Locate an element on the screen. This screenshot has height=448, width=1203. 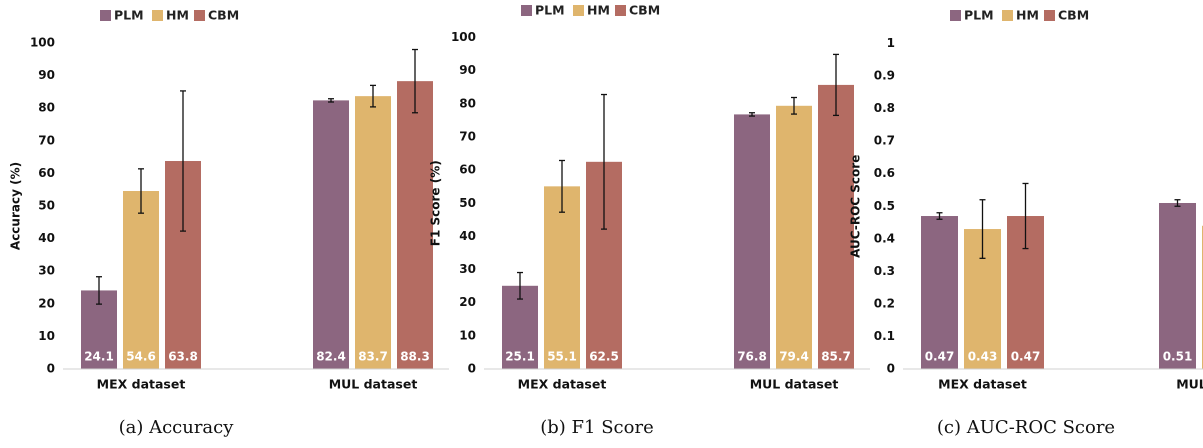
y-axis-label: AUC-ROC Score is located at coordinates (856, 206).